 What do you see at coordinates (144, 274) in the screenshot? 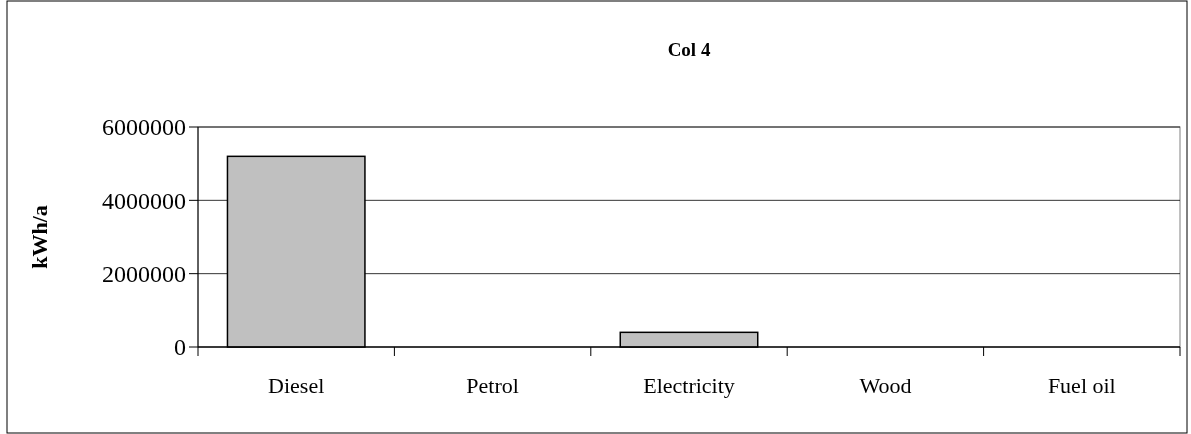
I see `y-tick-label: 2000000` at bounding box center [144, 274].